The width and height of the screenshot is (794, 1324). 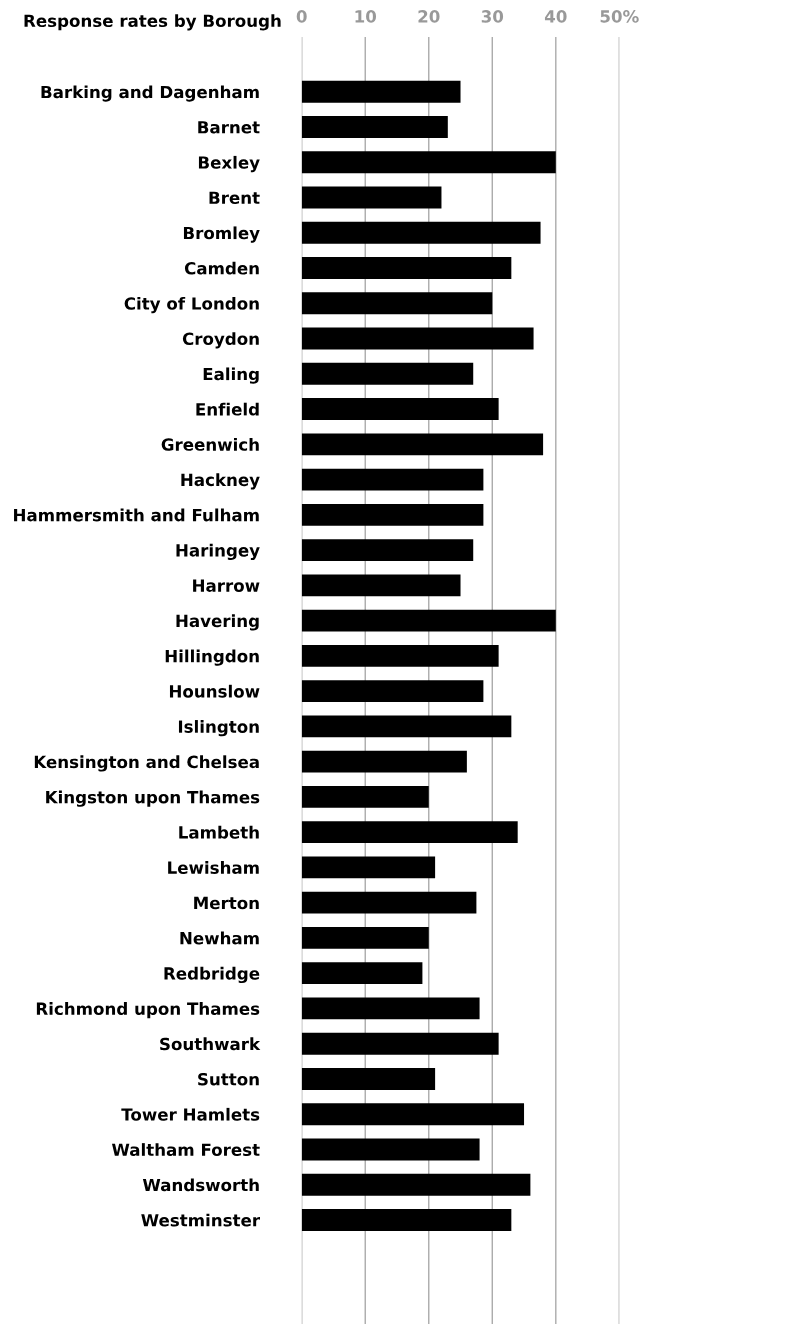 What do you see at coordinates (212, 975) in the screenshot?
I see `y-tick-label: Redbridge` at bounding box center [212, 975].